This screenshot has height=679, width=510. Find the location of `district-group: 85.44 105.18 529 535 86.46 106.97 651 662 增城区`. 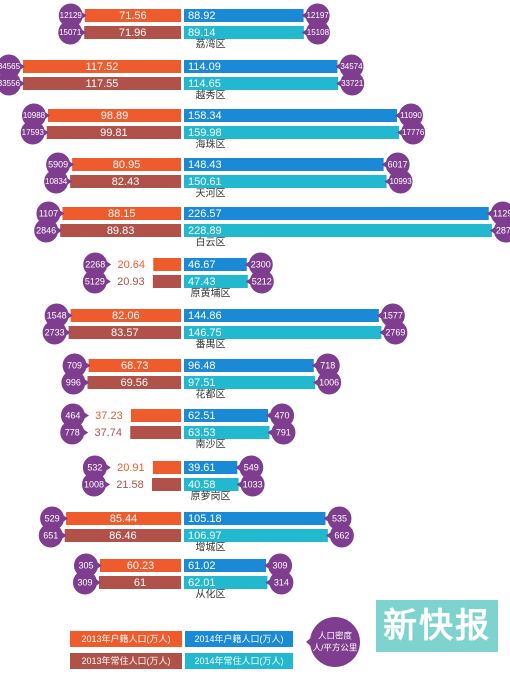

district-group: 85.44 105.18 529 535 86.46 106.97 651 662 增城区 is located at coordinates (196, 530).